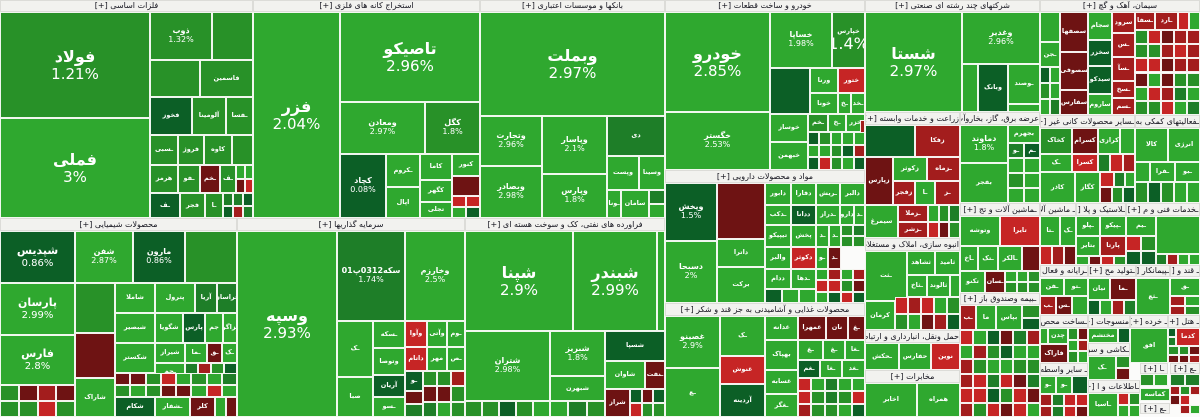 This screenshot has height=417, width=1200. What do you see at coordinates (851, 80) in the screenshot?
I see `stock-tile-auto-parts-6: ختور` at bounding box center [851, 80].